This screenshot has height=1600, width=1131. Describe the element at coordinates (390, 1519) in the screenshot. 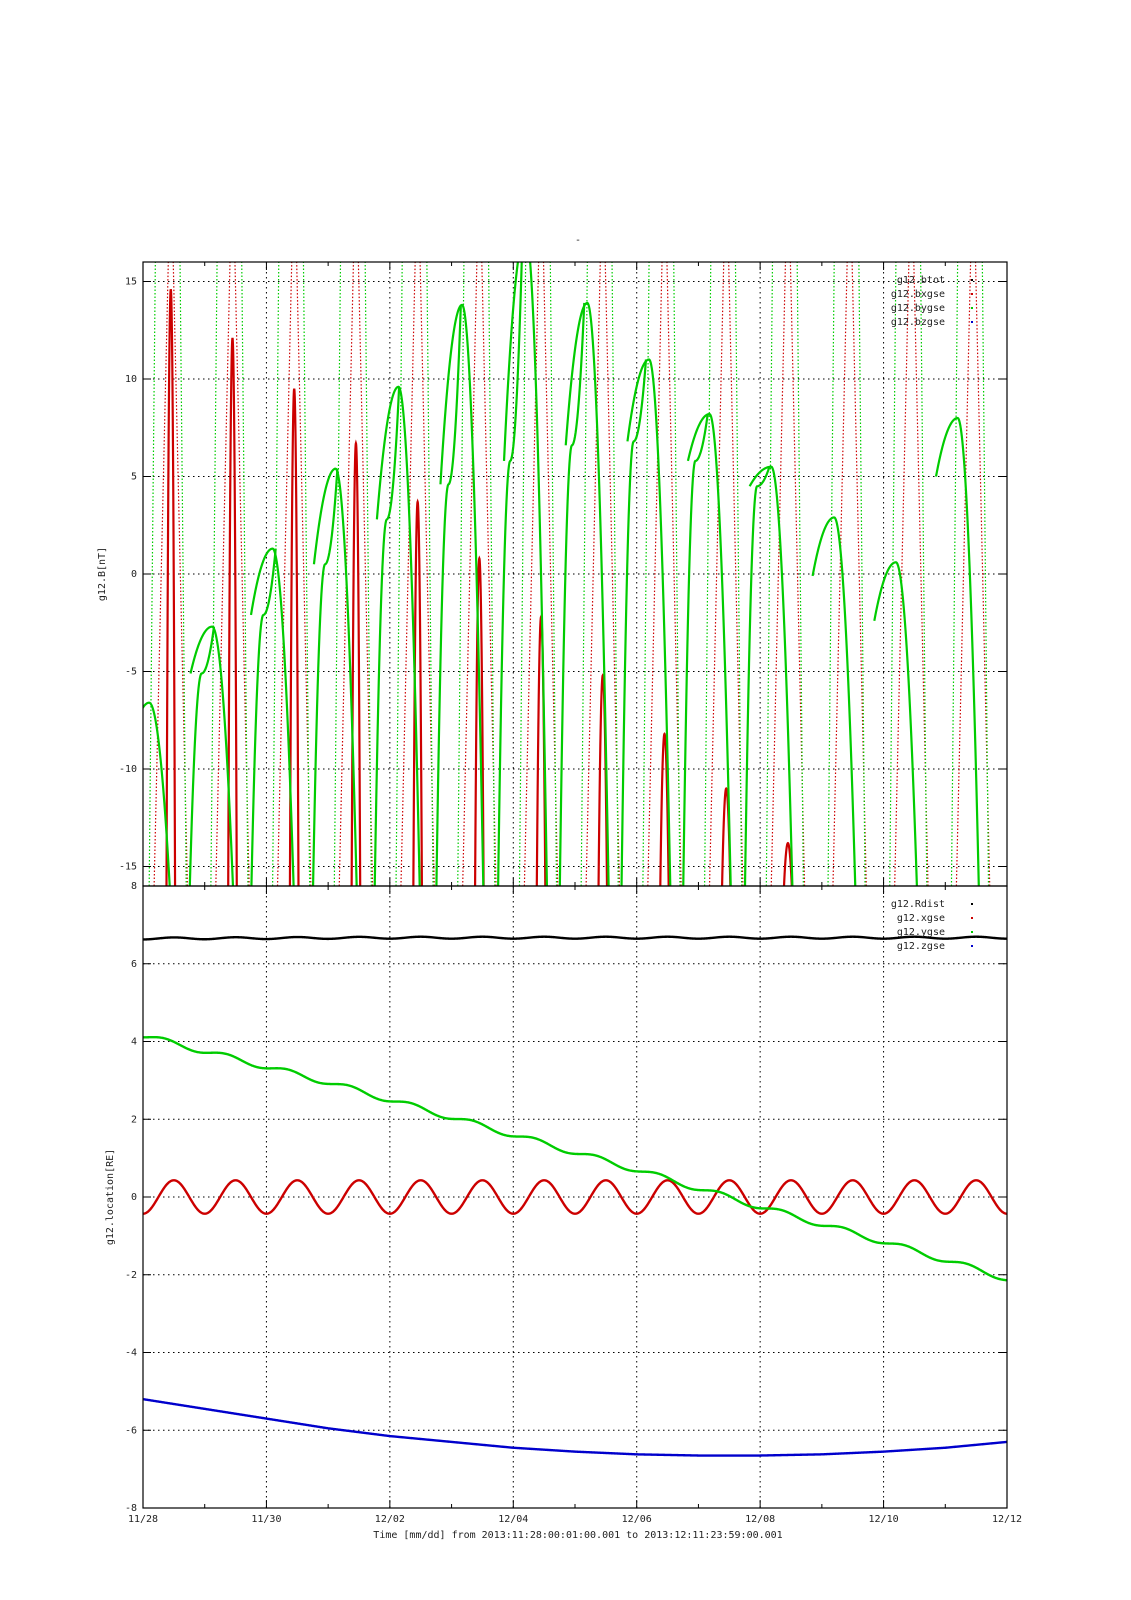

I see `x-tick-label: 12/02` at that location.